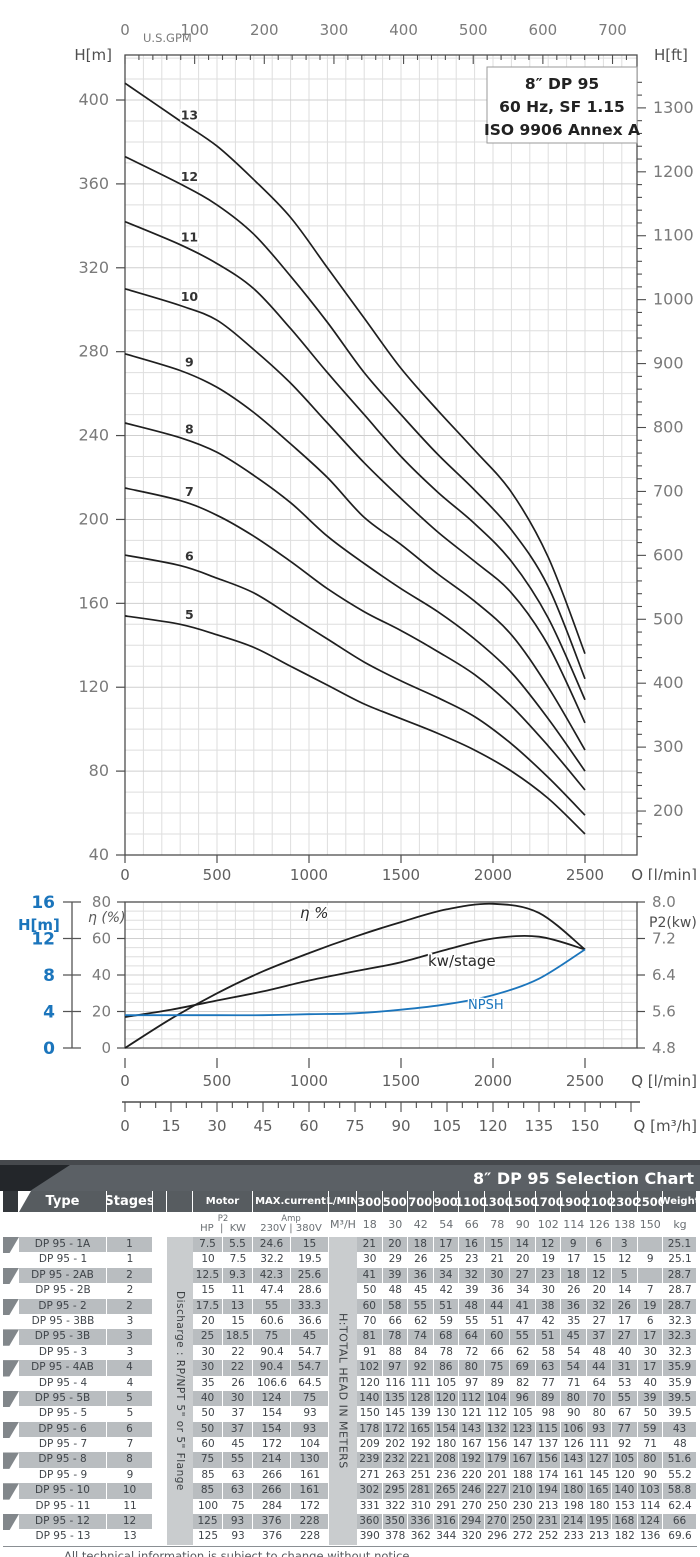 The image size is (700, 1557). Describe the element at coordinates (63, 1224) in the screenshot. I see `subheader-type` at that location.